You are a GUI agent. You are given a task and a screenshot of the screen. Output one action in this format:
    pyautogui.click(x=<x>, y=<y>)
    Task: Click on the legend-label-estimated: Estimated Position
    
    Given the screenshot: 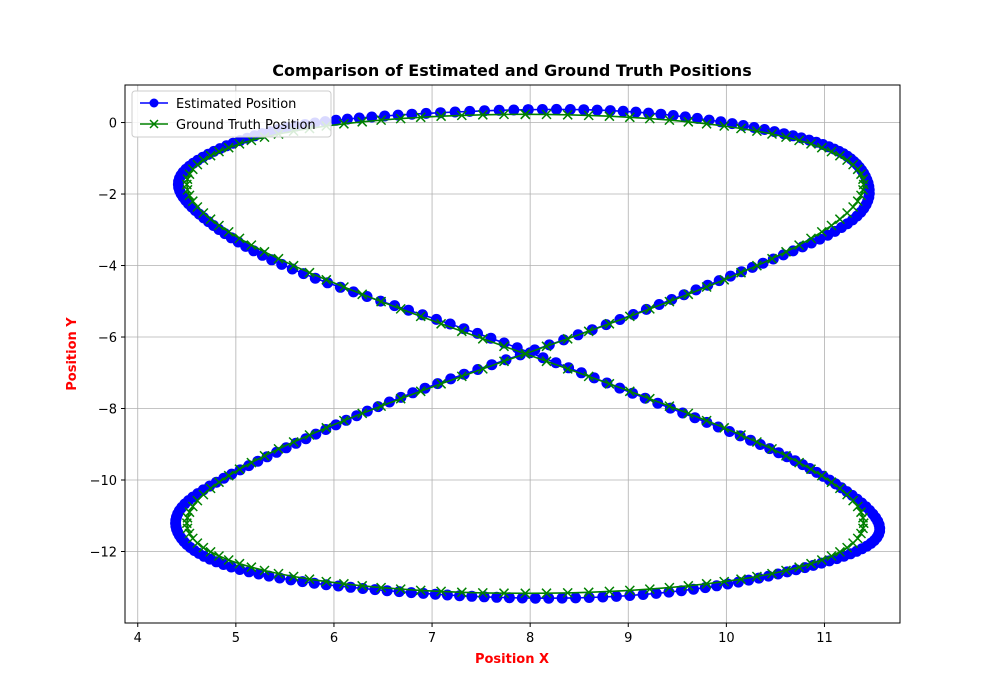 What is the action you would take?
    pyautogui.click(x=236, y=104)
    